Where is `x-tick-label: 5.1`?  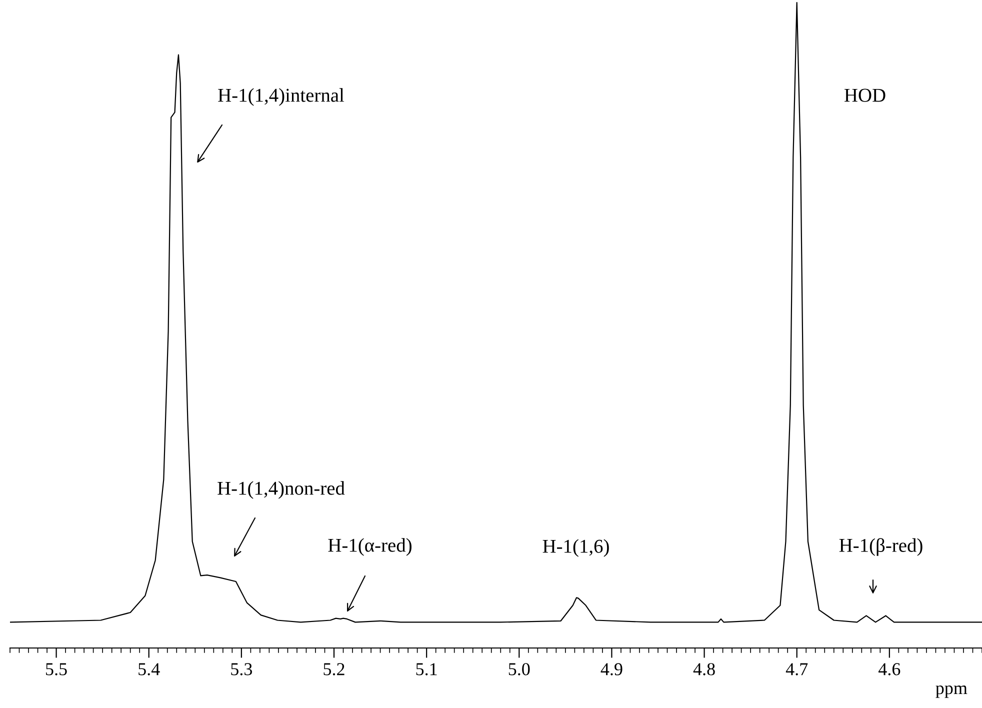 x-tick-label: 5.1 is located at coordinates (426, 669).